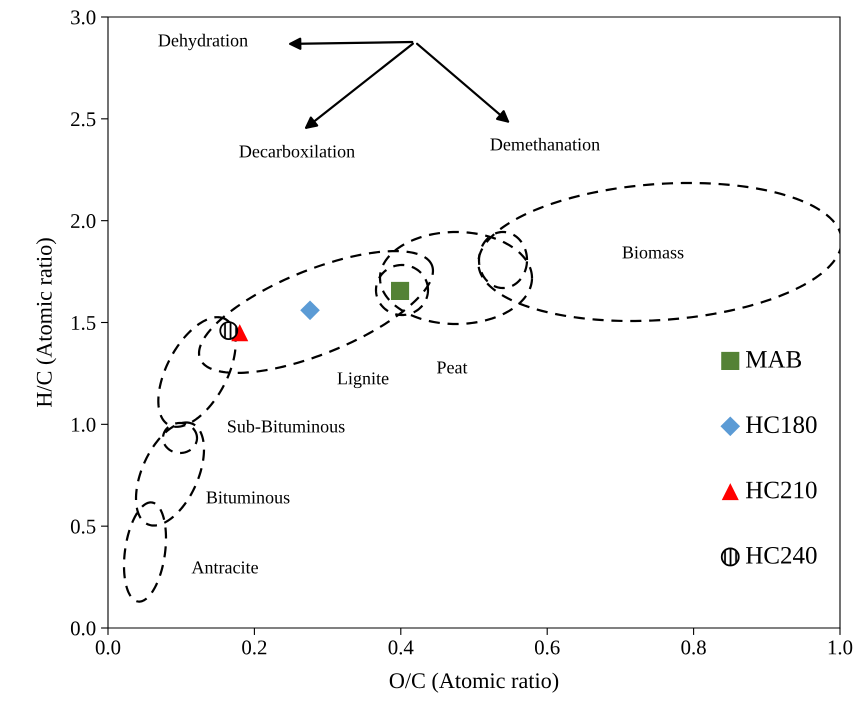 The height and width of the screenshot is (726, 859). Describe the element at coordinates (84, 323) in the screenshot. I see `y-tick-label: 1.5` at that location.